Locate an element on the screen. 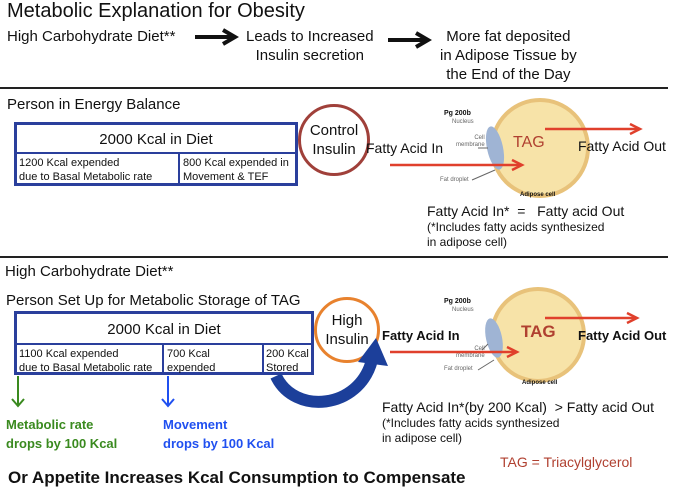 This screenshot has height=497, width=674. movement-cell: 800 Kcal expended in Movement & TEF is located at coordinates (238, 169).